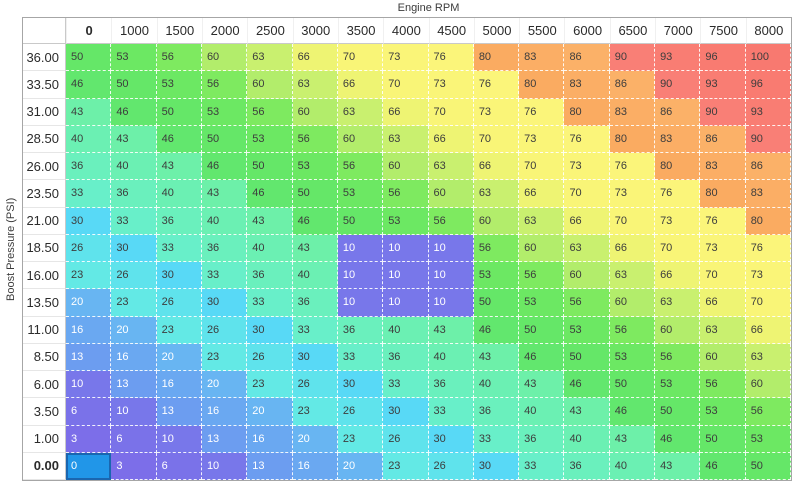  Describe the element at coordinates (542, 58) in the screenshot. I see `table-cell: 83` at that location.